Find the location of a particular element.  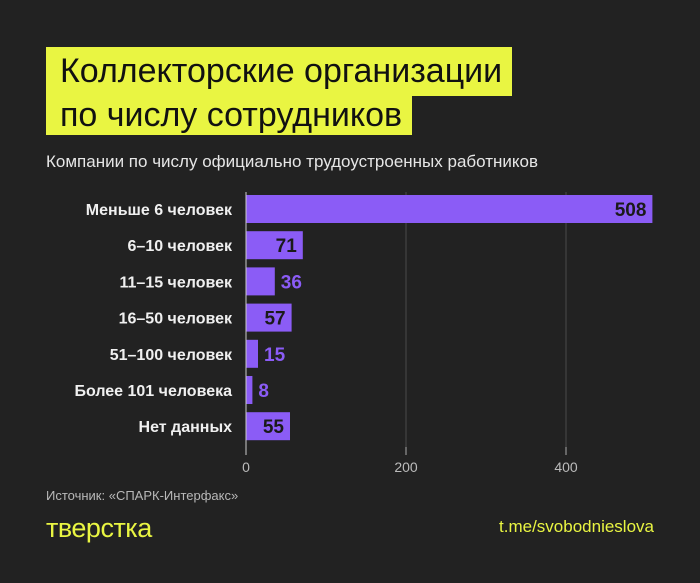

category-label: 6–10 человек is located at coordinates (180, 246).